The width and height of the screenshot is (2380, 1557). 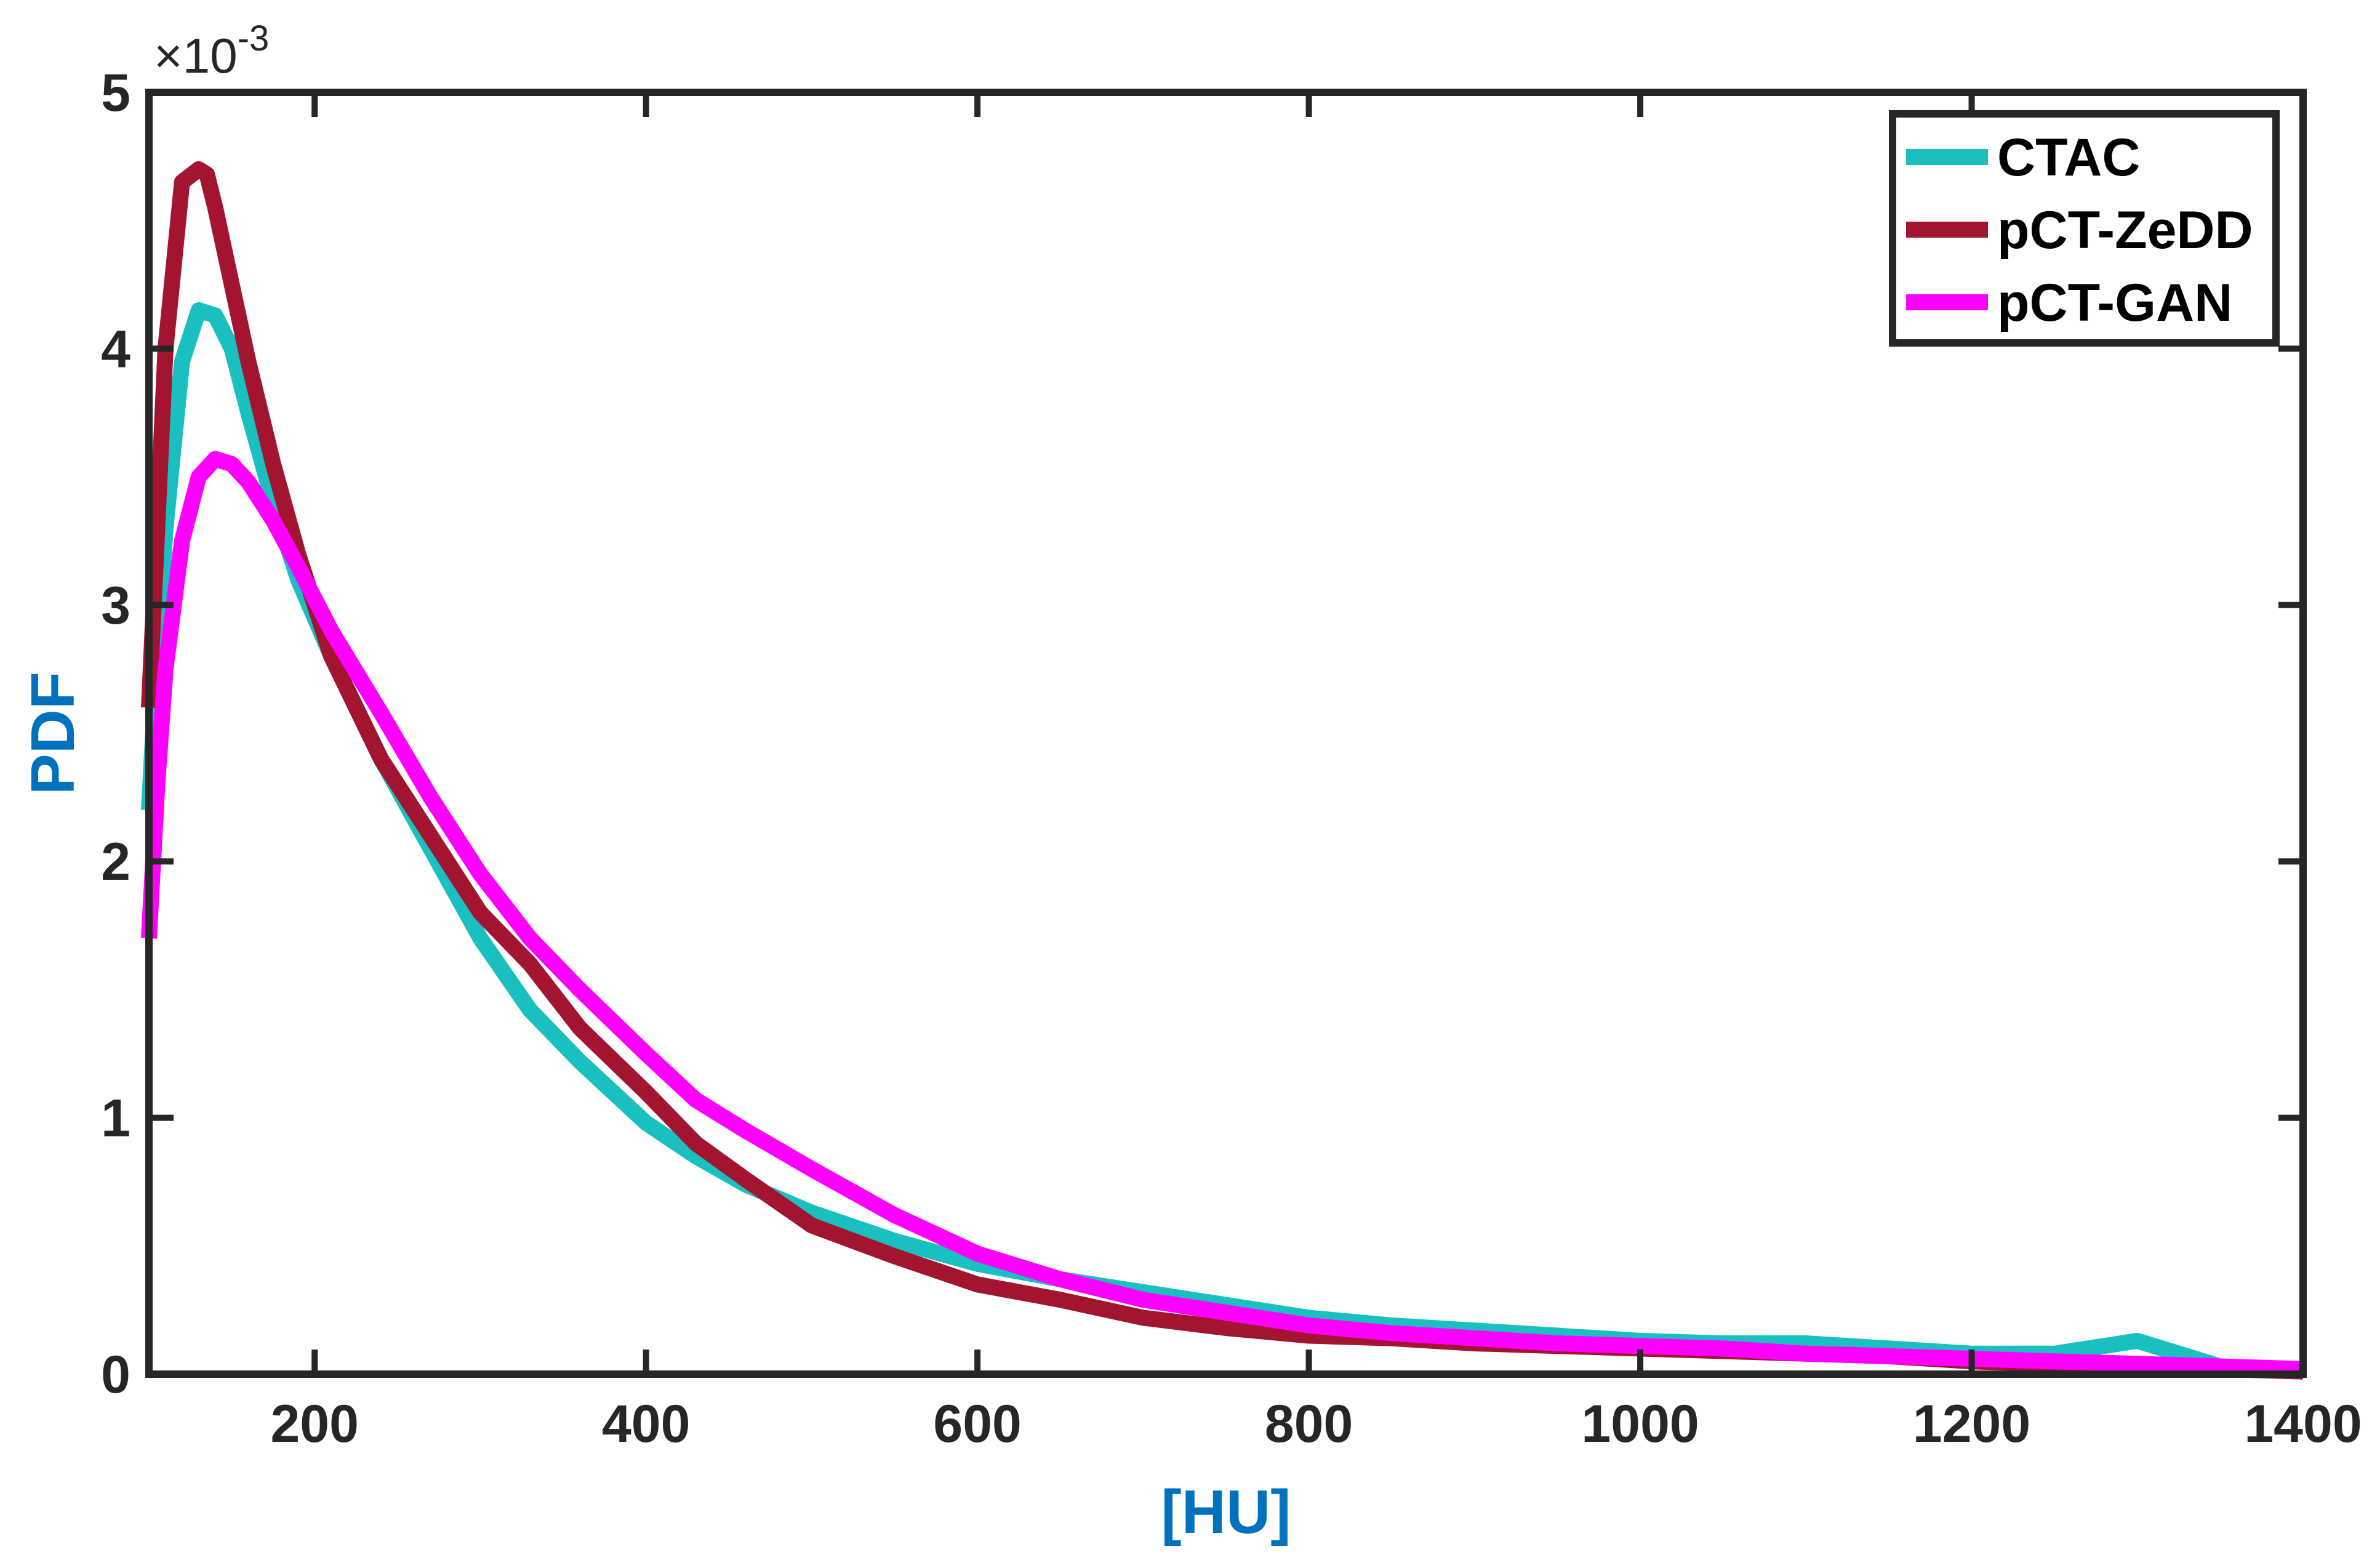 What do you see at coordinates (254, 38) in the screenshot?
I see `y-exponent-power: -3` at bounding box center [254, 38].